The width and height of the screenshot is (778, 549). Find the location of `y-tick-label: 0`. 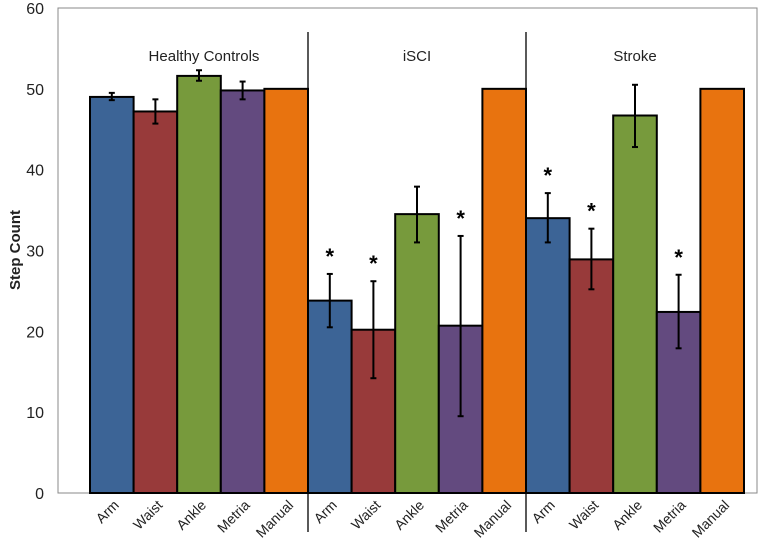

y-tick-label: 0 is located at coordinates (39, 494).